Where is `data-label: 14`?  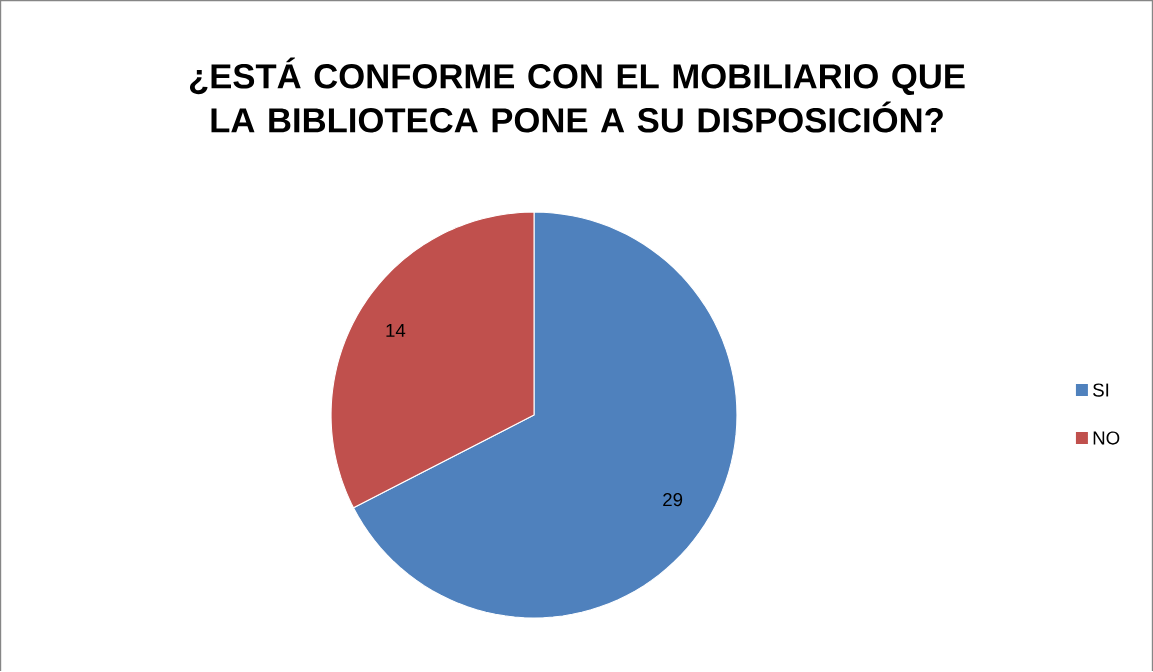 data-label: 14 is located at coordinates (396, 331).